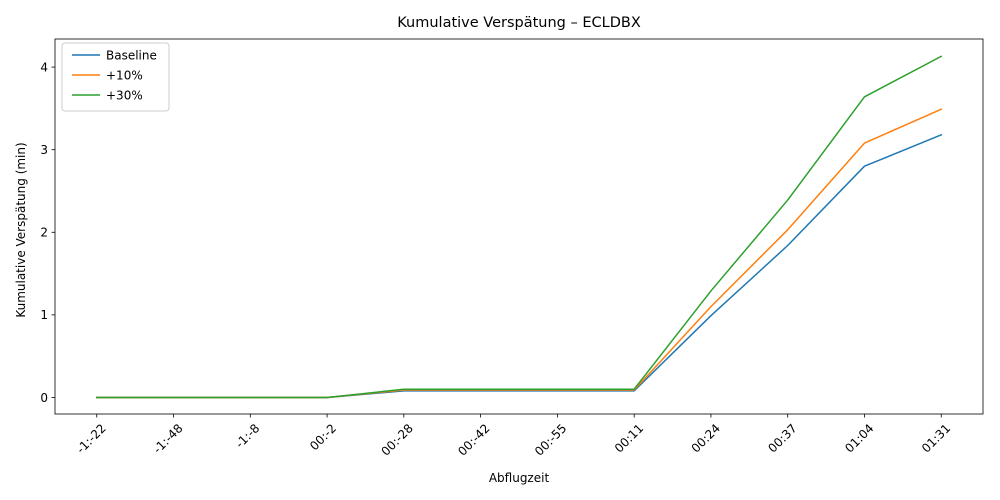 The width and height of the screenshot is (1000, 500). Describe the element at coordinates (168, 438) in the screenshot. I see `x-tick-label: -1:-48` at that location.